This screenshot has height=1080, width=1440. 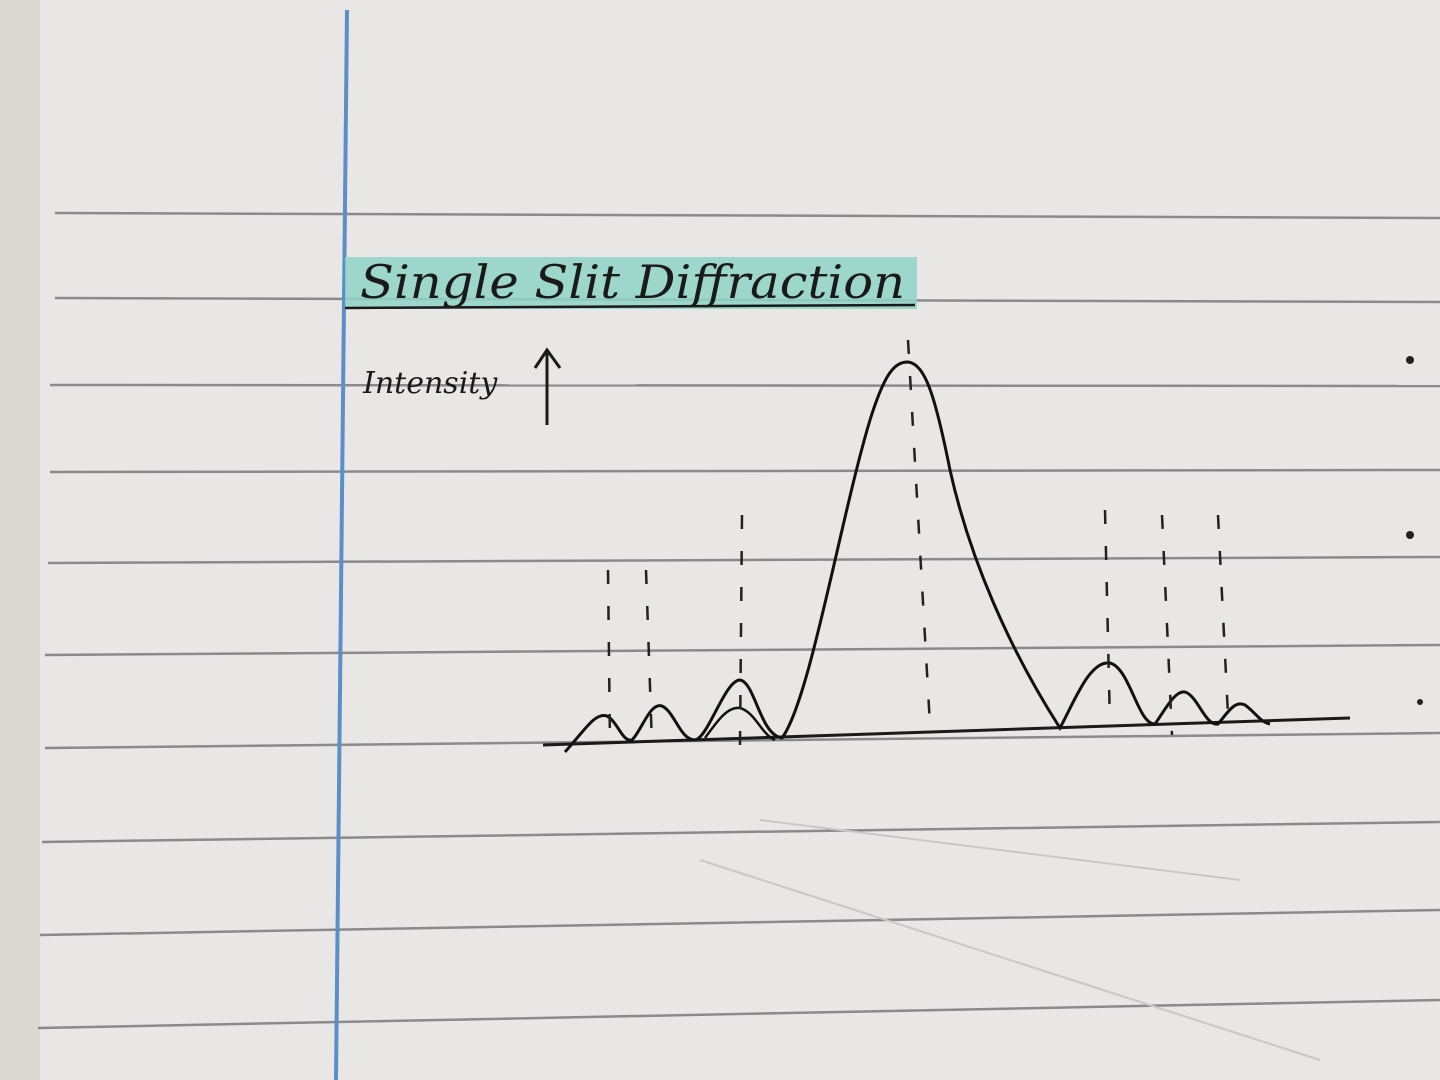 I want to click on highlight, so click(x=631, y=283).